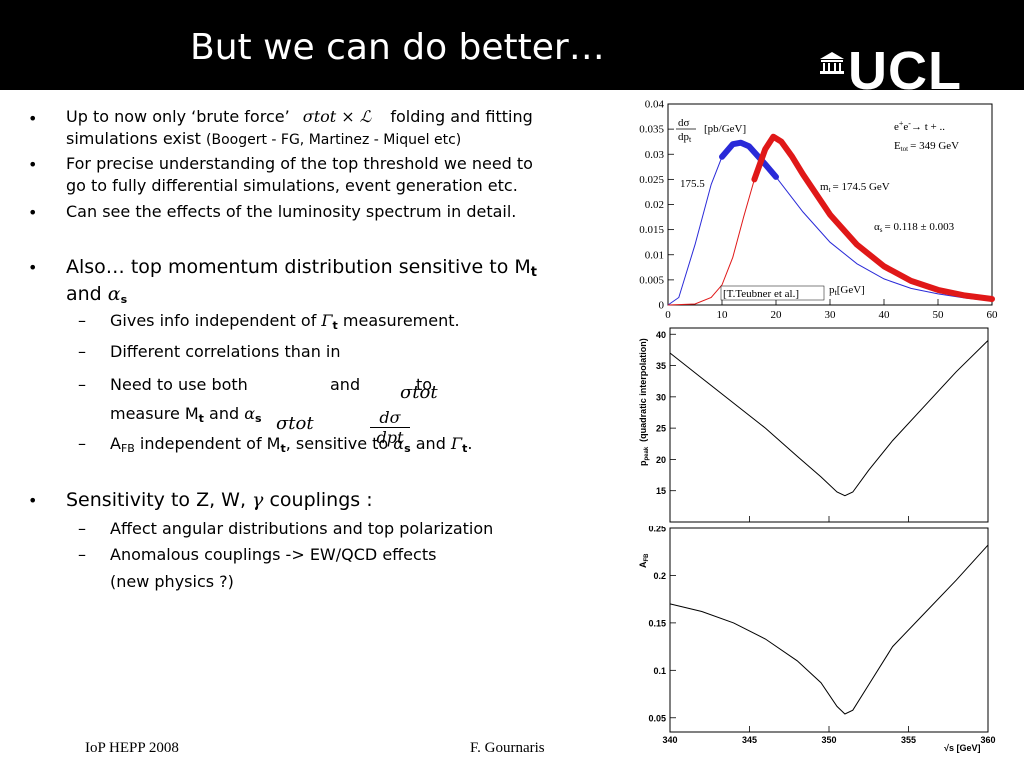  What do you see at coordinates (661, 335) in the screenshot?
I see `y-tick-label: 40` at bounding box center [661, 335].